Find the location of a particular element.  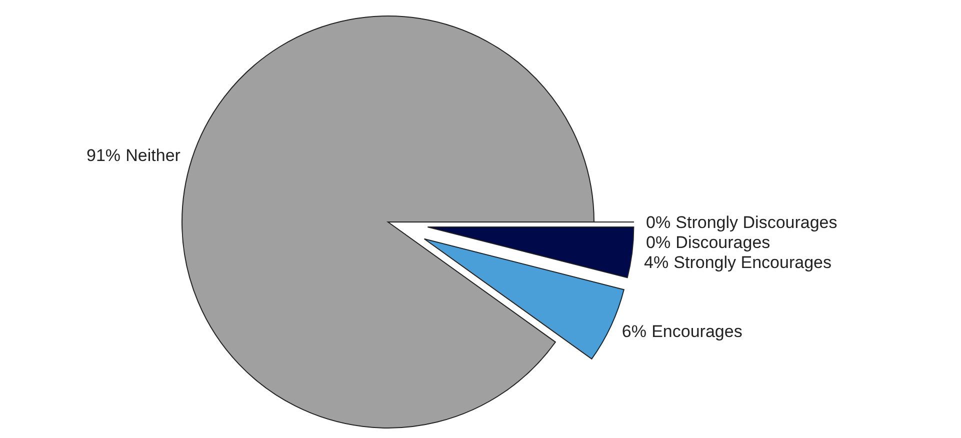

slice-label: Encourages is located at coordinates (697, 331).